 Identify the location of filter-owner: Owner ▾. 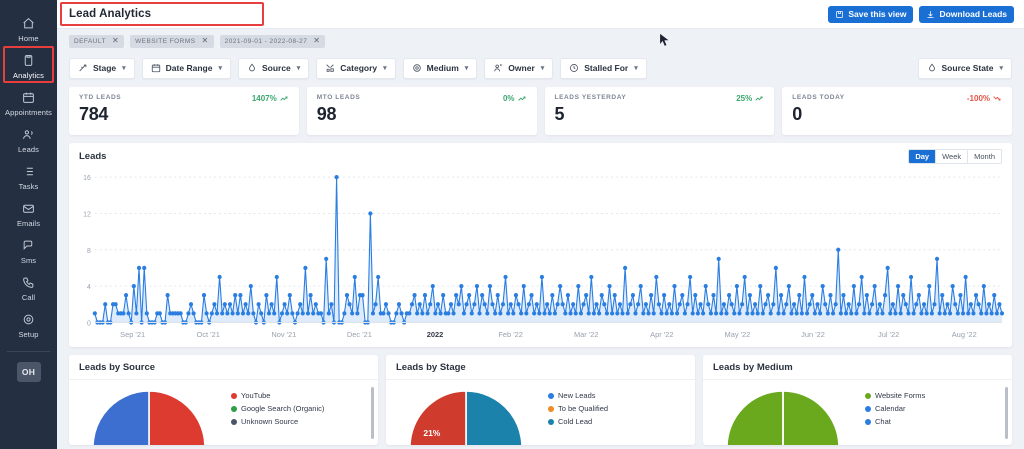
(519, 68).